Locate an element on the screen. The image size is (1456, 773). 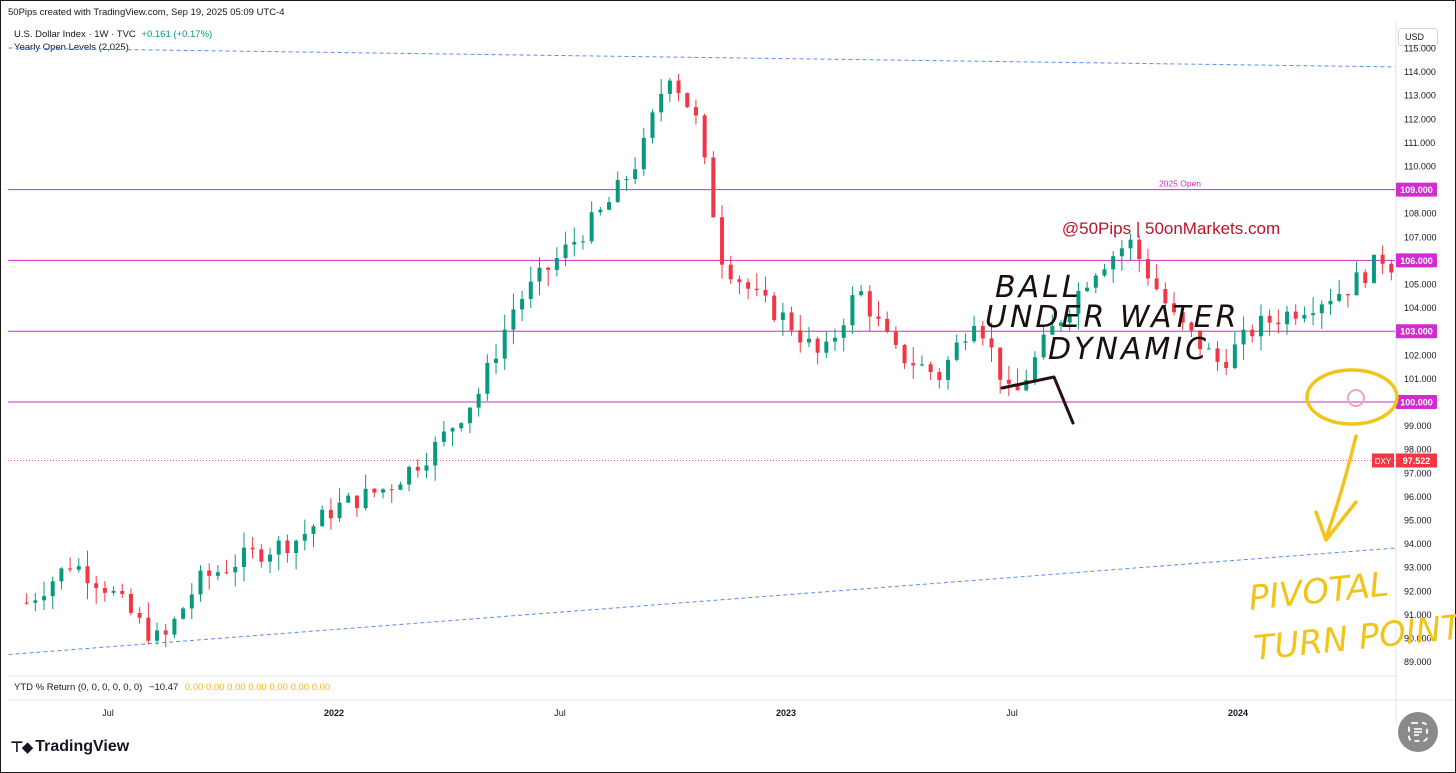
last-price-tag is located at coordinates (1416, 460).